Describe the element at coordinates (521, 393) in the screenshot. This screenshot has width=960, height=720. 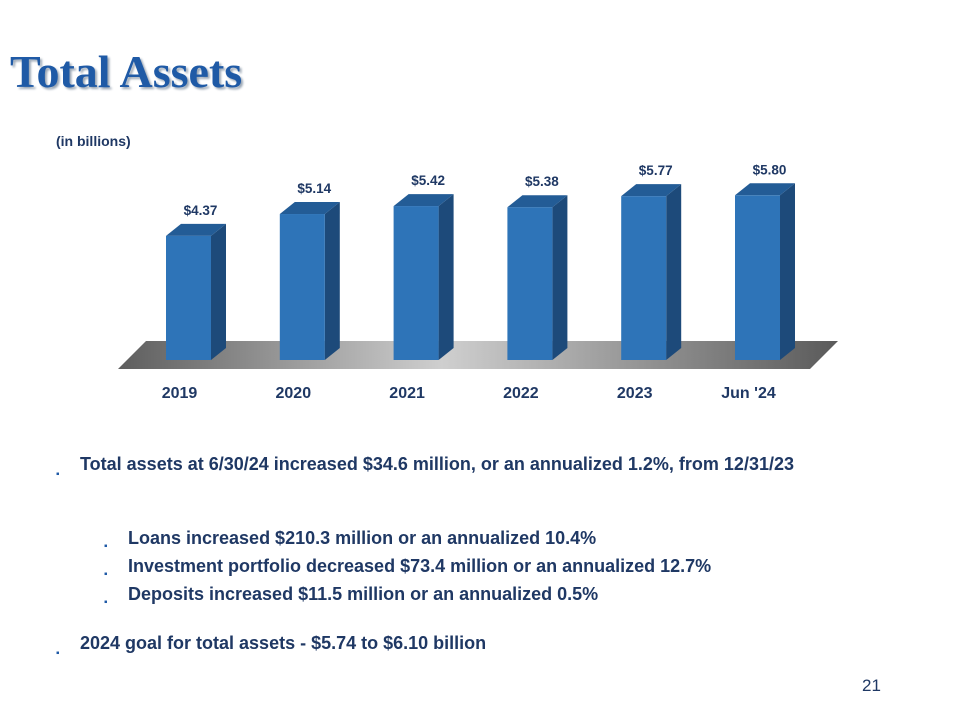
I see `x-tick-label: 2022` at that location.